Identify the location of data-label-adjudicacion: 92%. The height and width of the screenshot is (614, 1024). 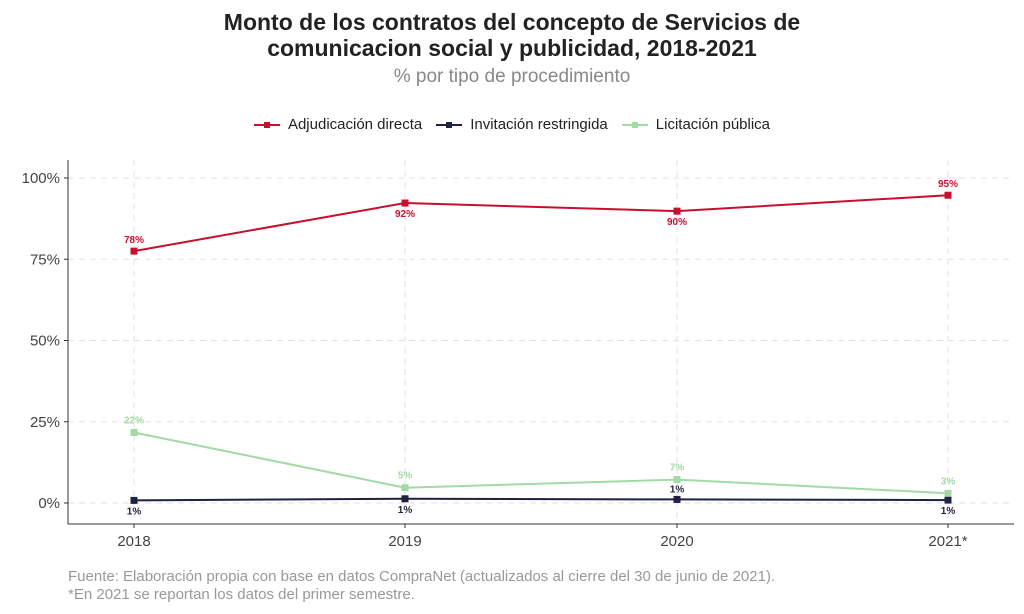
(405, 214).